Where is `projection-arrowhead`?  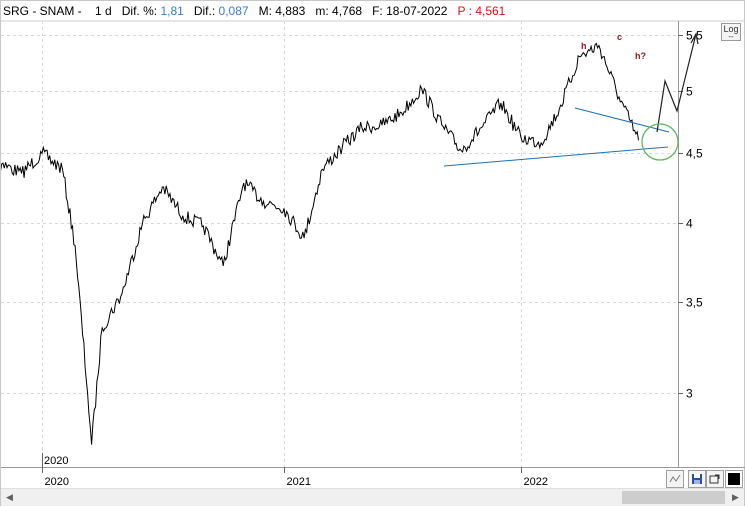 projection-arrowhead is located at coordinates (694, 38).